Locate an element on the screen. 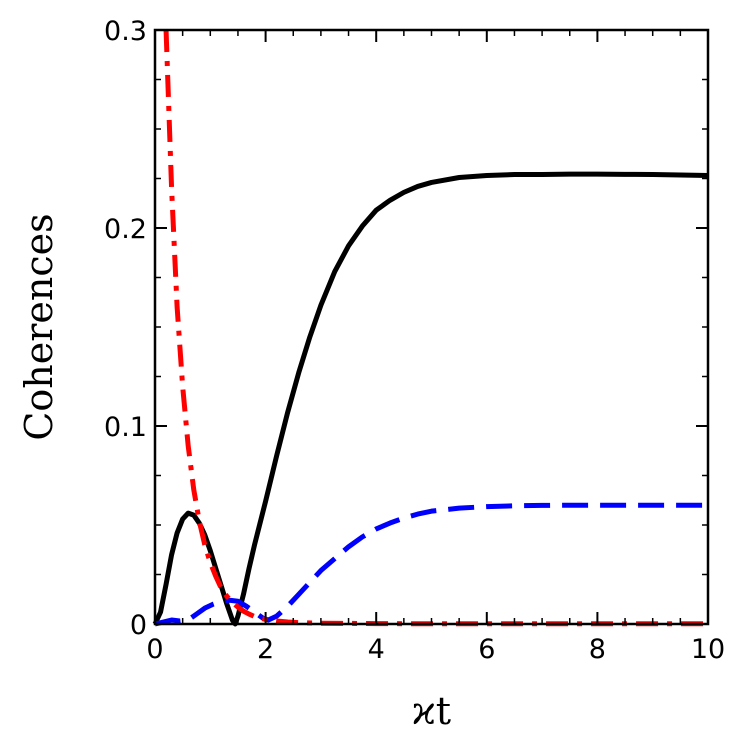 This screenshot has height=740, width=740. x-tick-label: 4 is located at coordinates (376, 649).